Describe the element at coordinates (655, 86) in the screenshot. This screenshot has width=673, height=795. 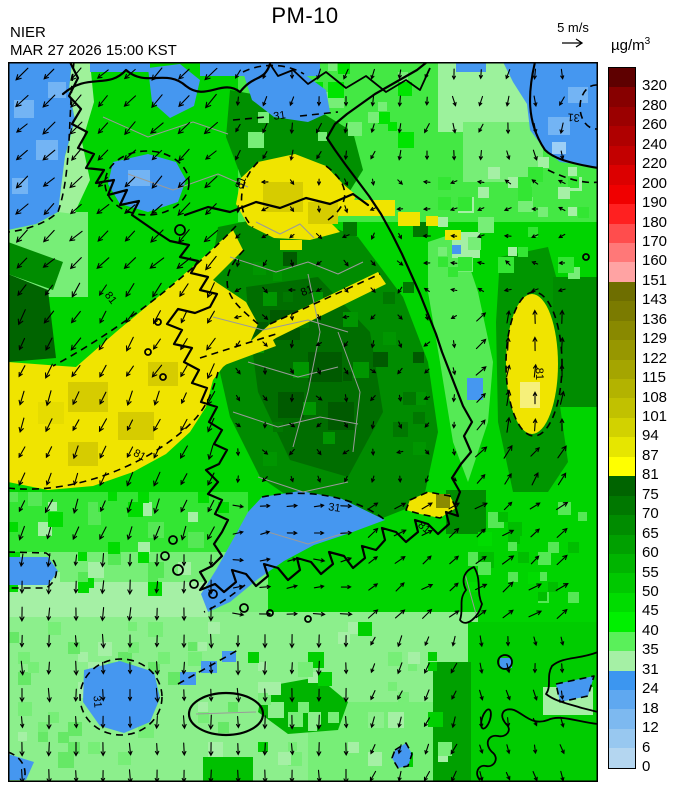
I see `colorbar-tick-label: 320` at that location.